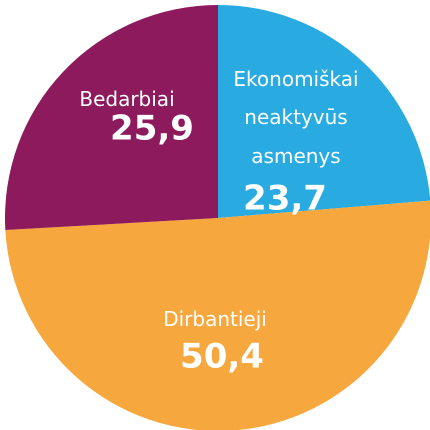 The width and height of the screenshot is (430, 430). I want to click on value-label: 50,4, so click(222, 357).